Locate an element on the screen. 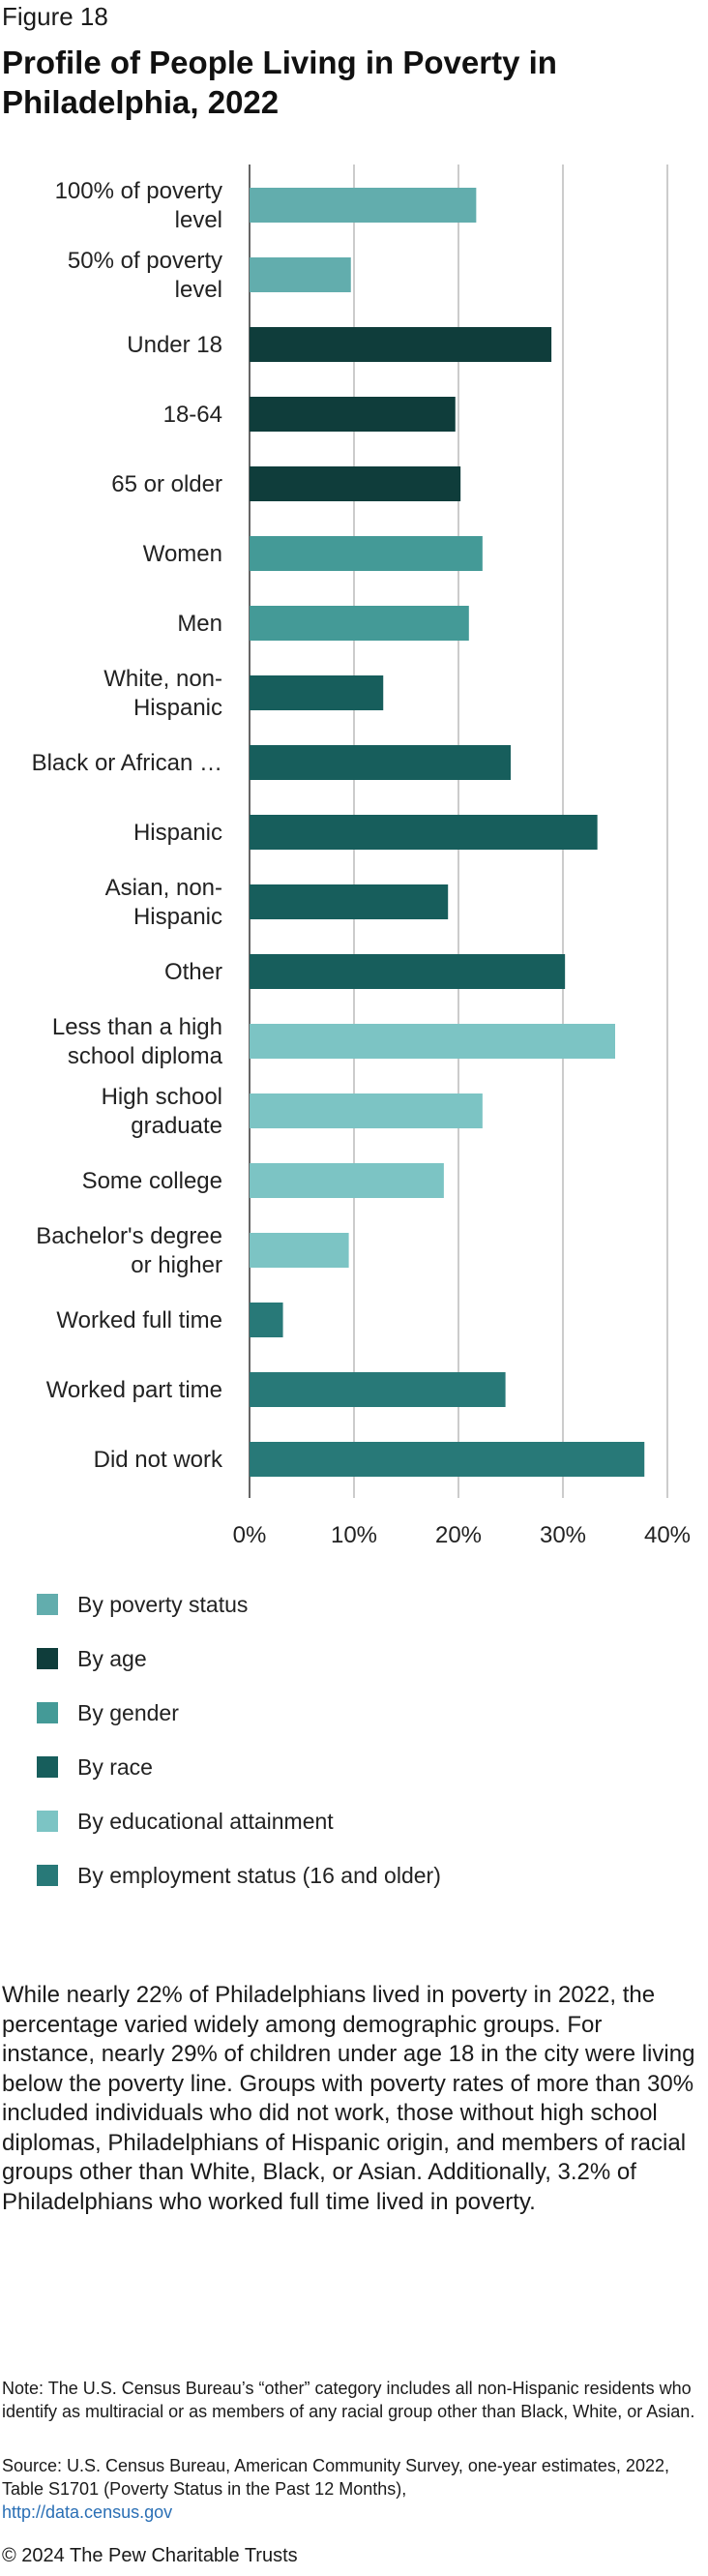 This screenshot has height=2576, width=708. category-label: Less than a high school diploma is located at coordinates (137, 1041).